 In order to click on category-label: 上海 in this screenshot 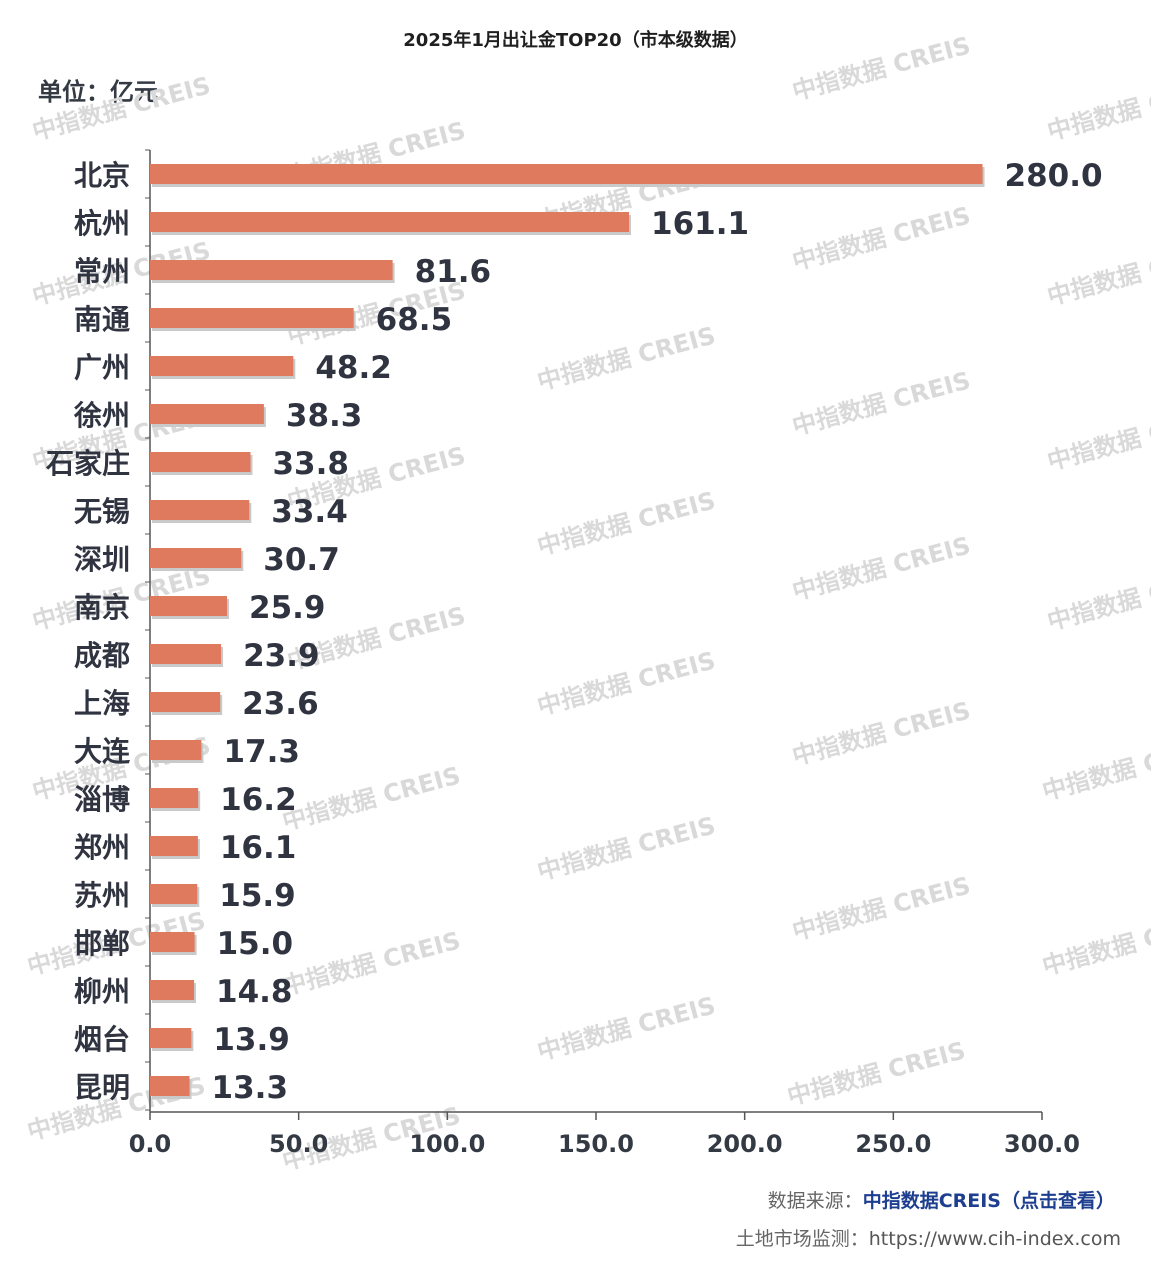, I will do `click(102, 703)`.